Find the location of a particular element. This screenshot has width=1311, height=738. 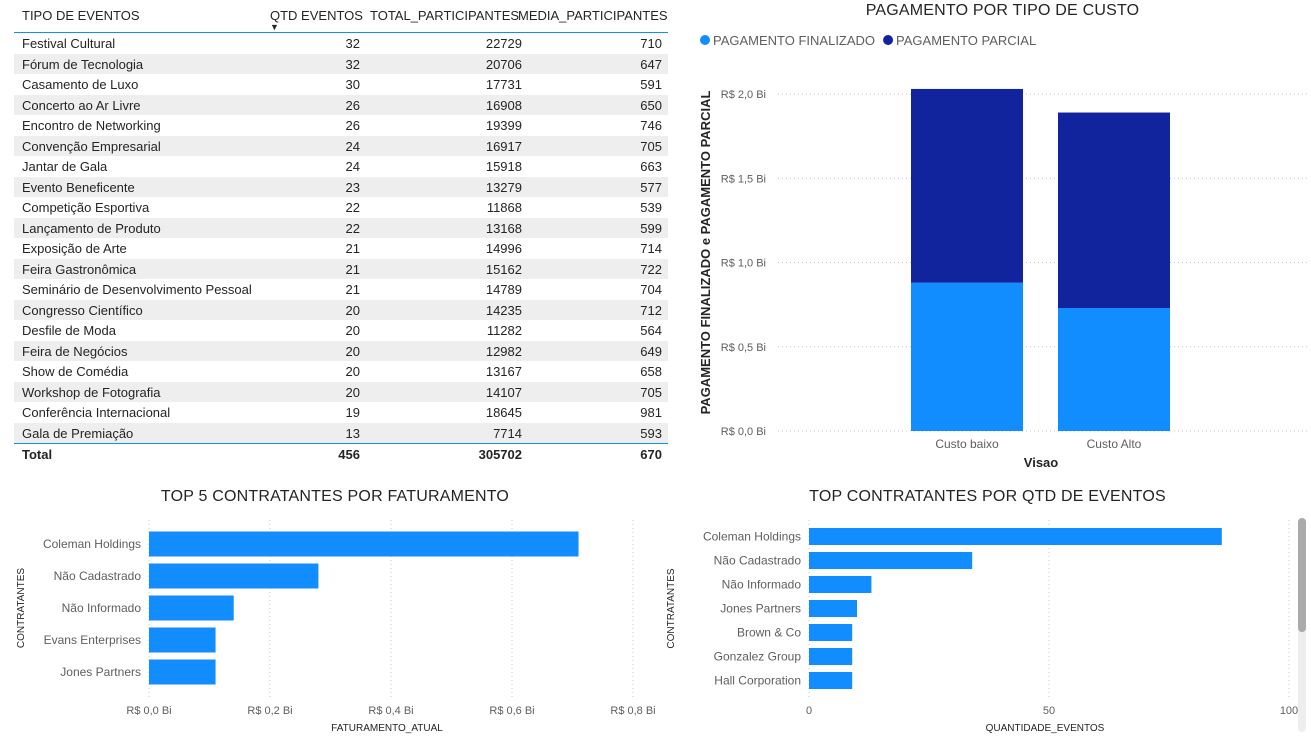

header-tipo-eventos: TIPO DE EVENTOS is located at coordinates (81, 15).